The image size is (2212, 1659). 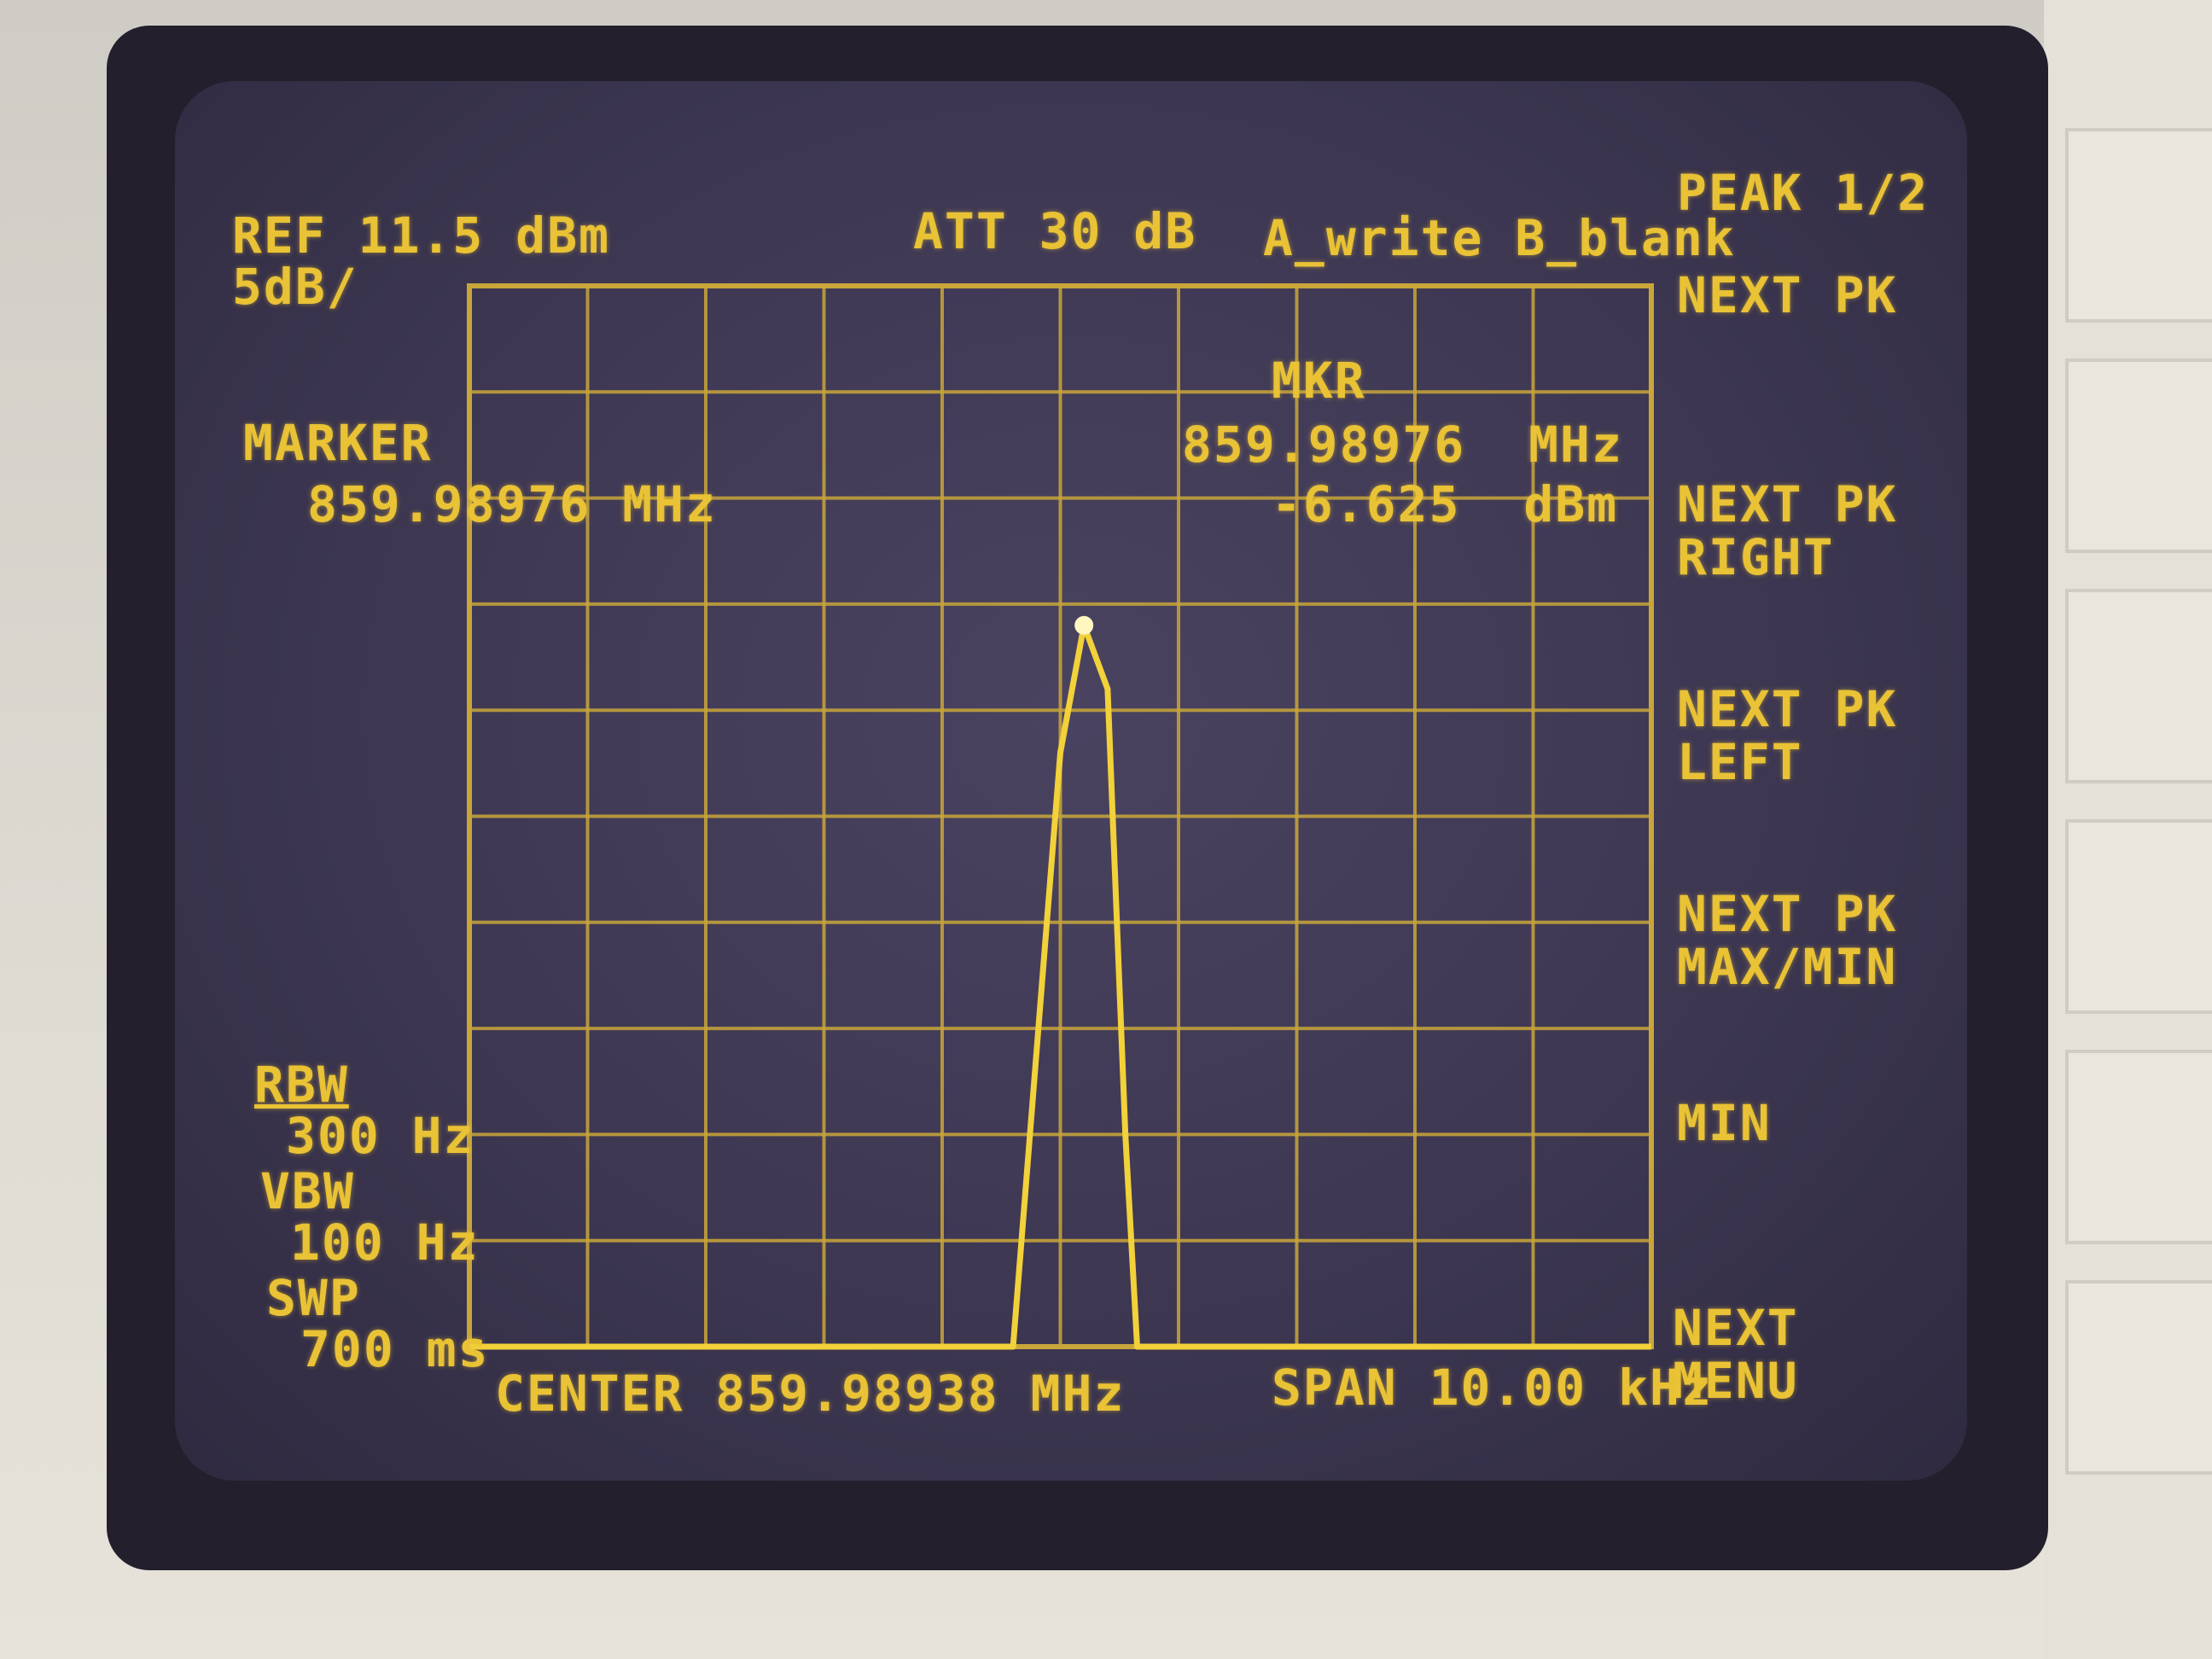 What do you see at coordinates (1319, 381) in the screenshot?
I see `mkr-label: MKR` at bounding box center [1319, 381].